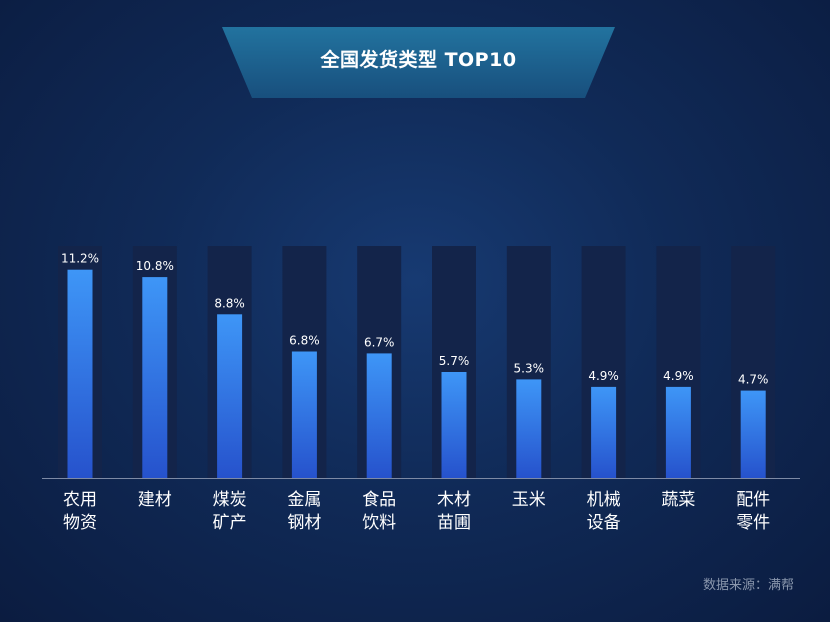 The width and height of the screenshot is (830, 622). Describe the element at coordinates (155, 266) in the screenshot. I see `bar-value-label: 10.8%` at that location.